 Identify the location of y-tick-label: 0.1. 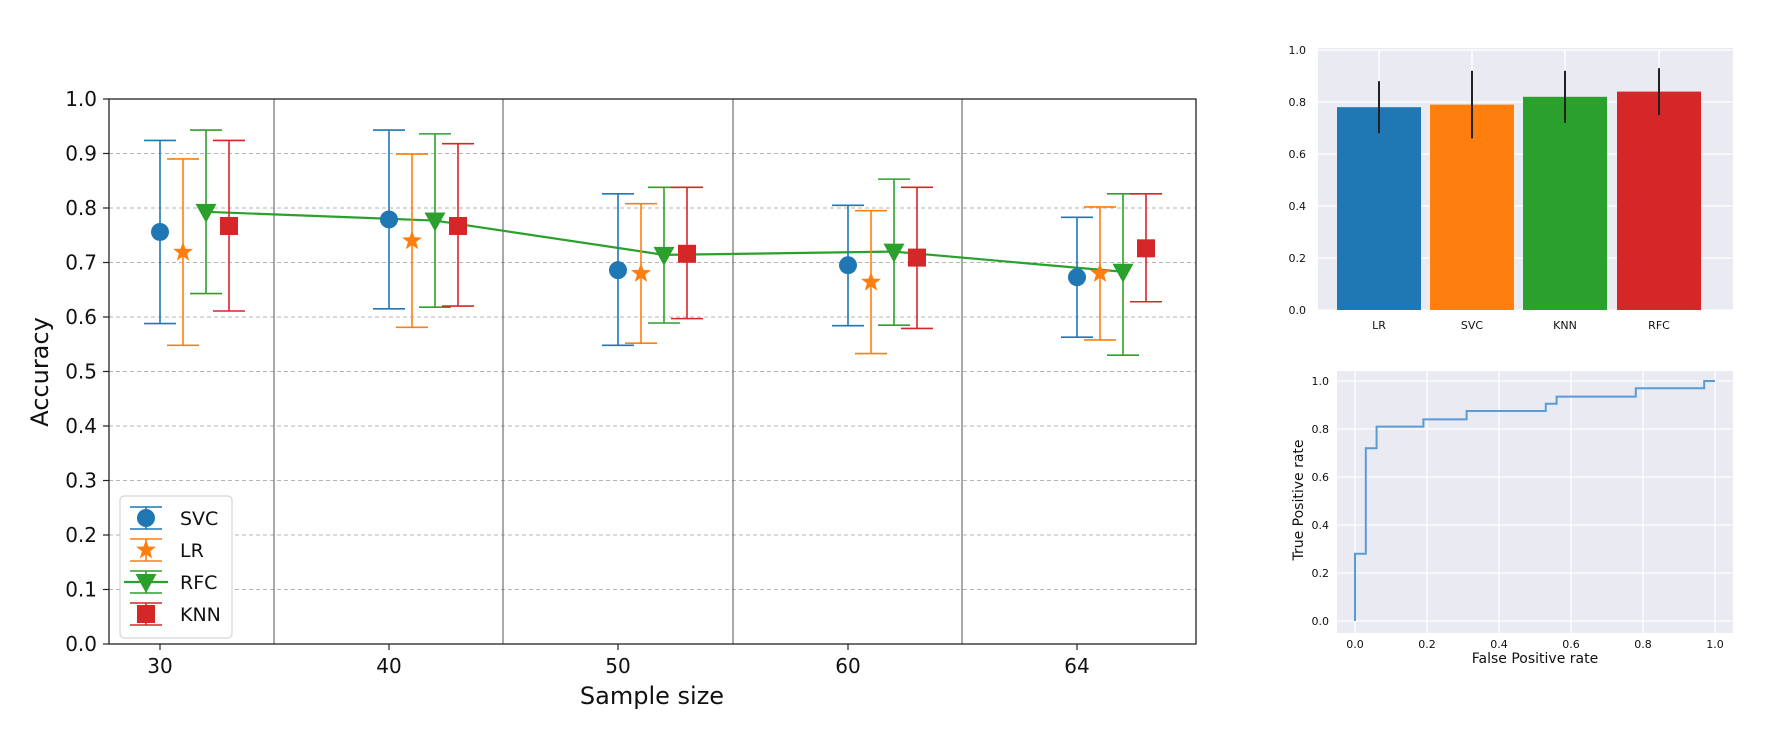
(81, 590).